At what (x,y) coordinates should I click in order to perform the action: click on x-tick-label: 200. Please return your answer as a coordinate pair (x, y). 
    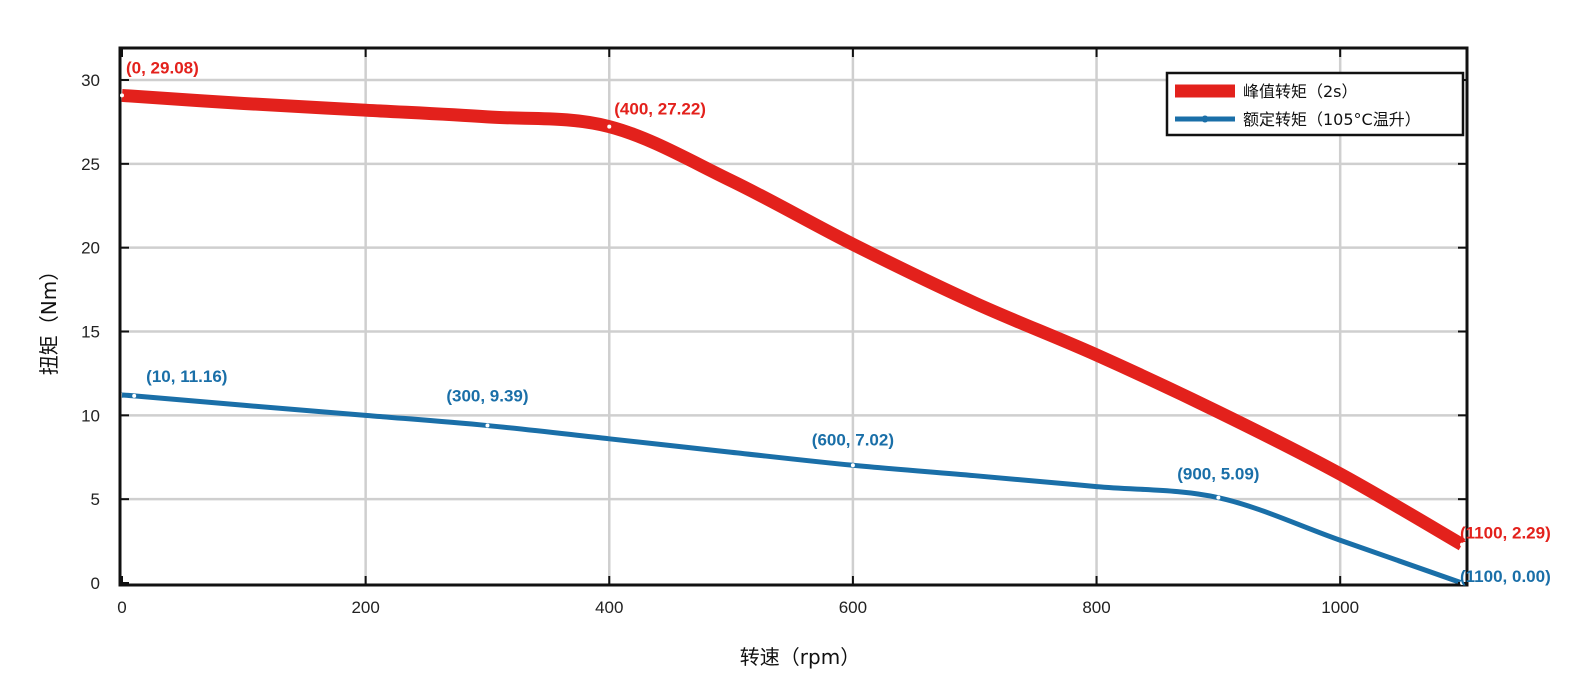
    Looking at the image, I should click on (365, 607).